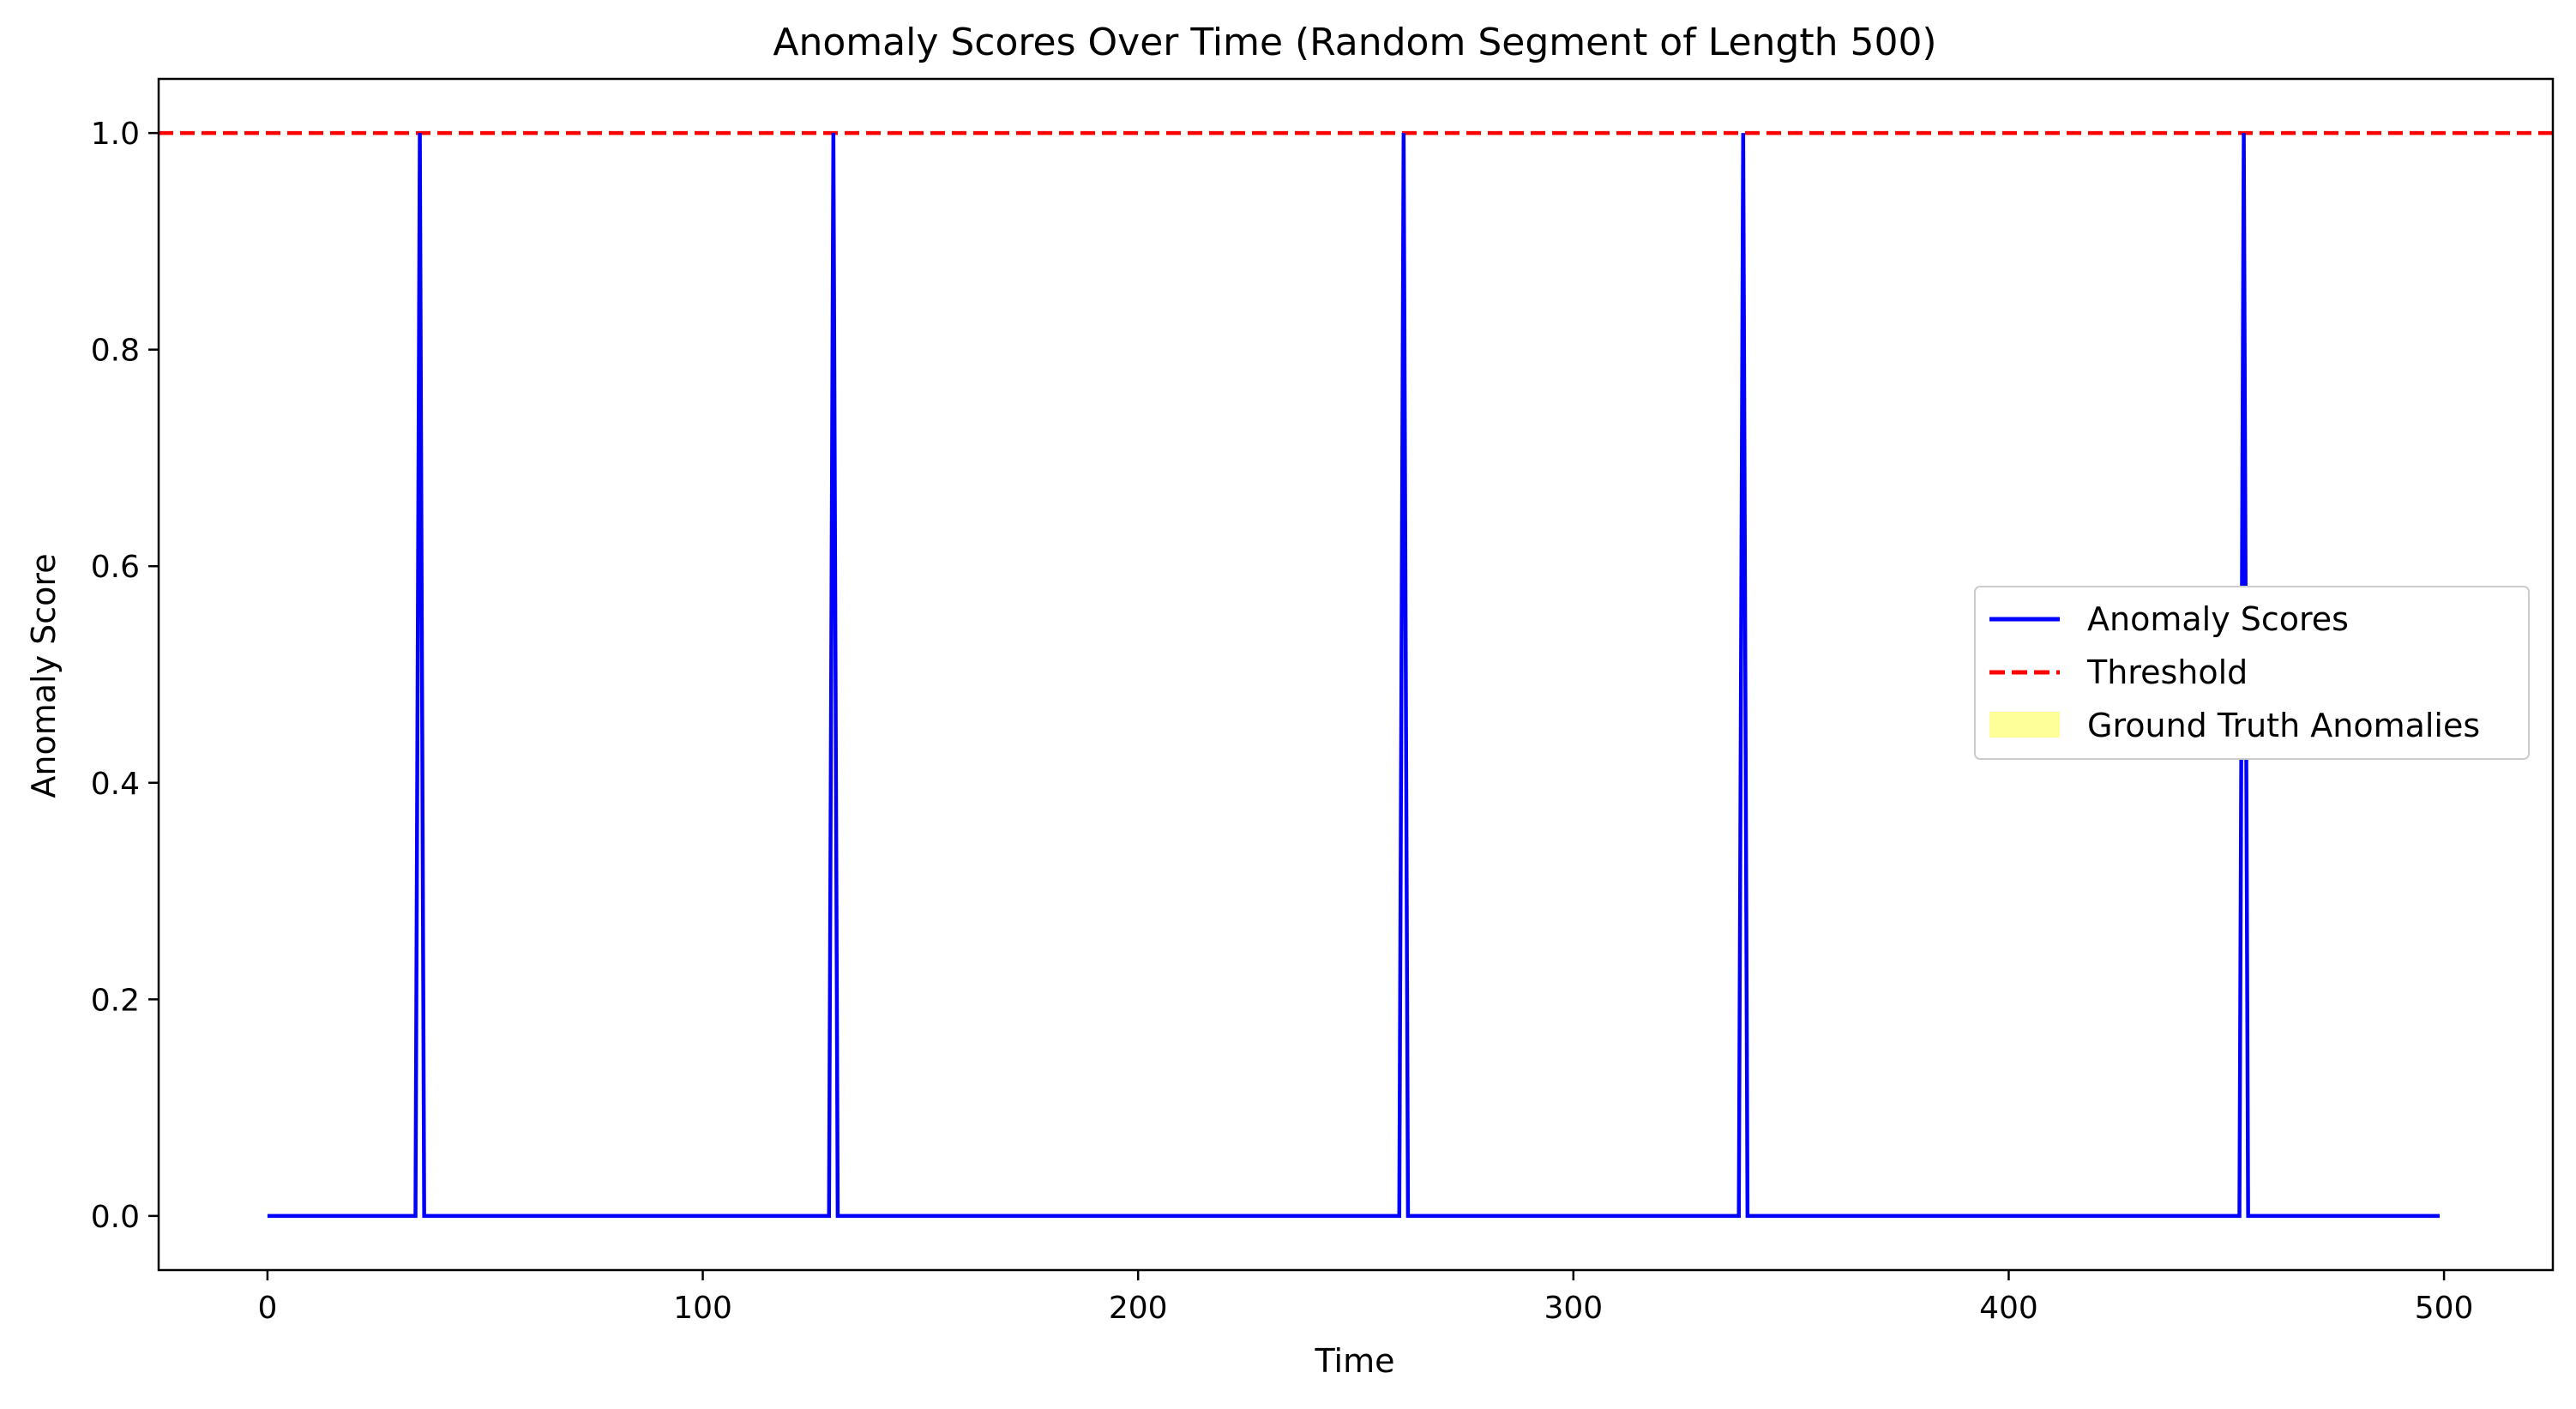  Describe the element at coordinates (115, 134) in the screenshot. I see `y-tick-label: 1.0` at that location.